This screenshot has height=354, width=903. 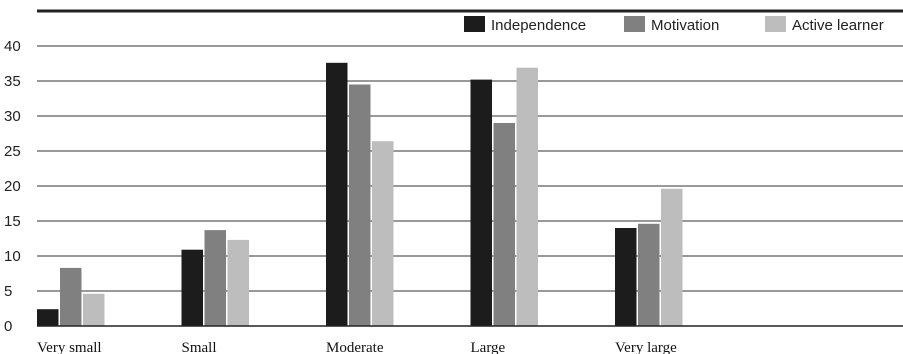 I want to click on y-tick-label: 5, so click(x=8, y=291).